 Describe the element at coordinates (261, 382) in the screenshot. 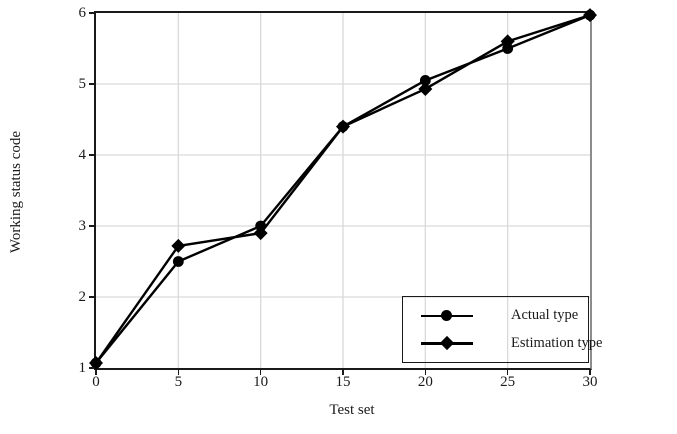

I see `x-tick-label: 10` at that location.